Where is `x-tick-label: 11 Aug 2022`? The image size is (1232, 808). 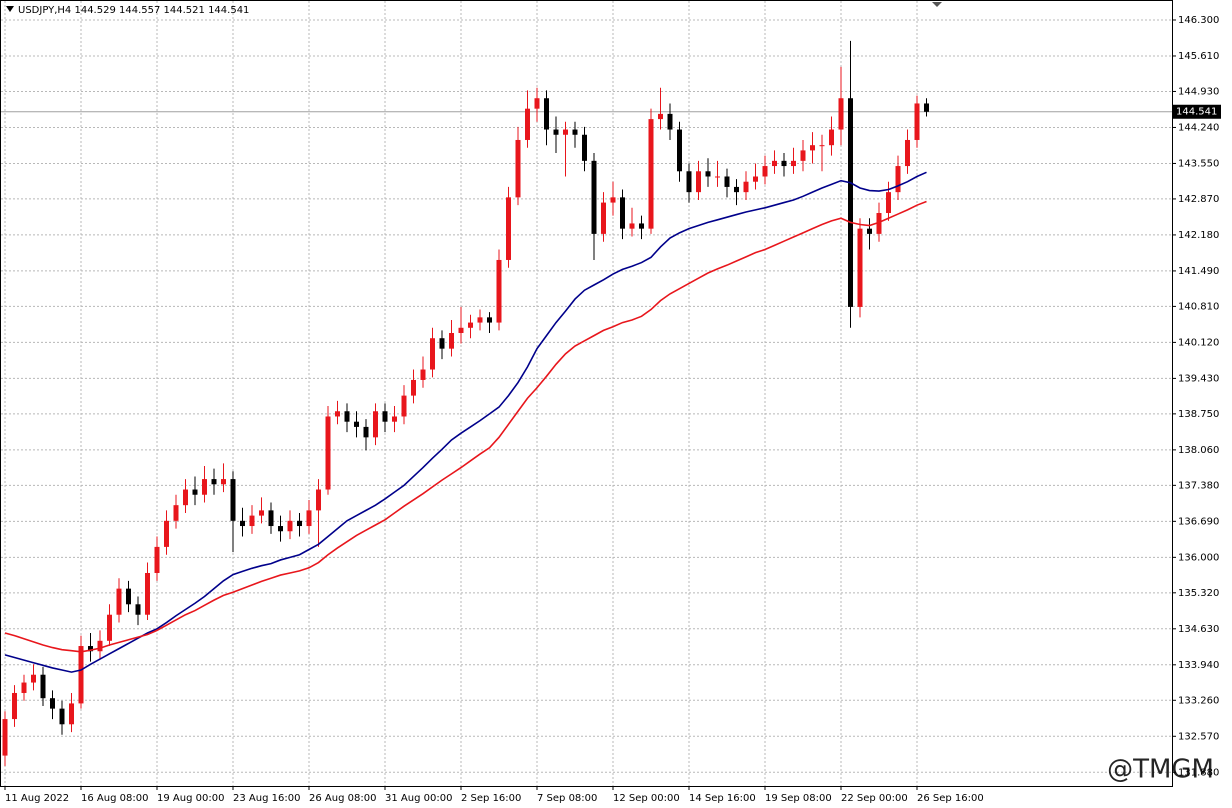 x-tick-label: 11 Aug 2022 is located at coordinates (37, 798).